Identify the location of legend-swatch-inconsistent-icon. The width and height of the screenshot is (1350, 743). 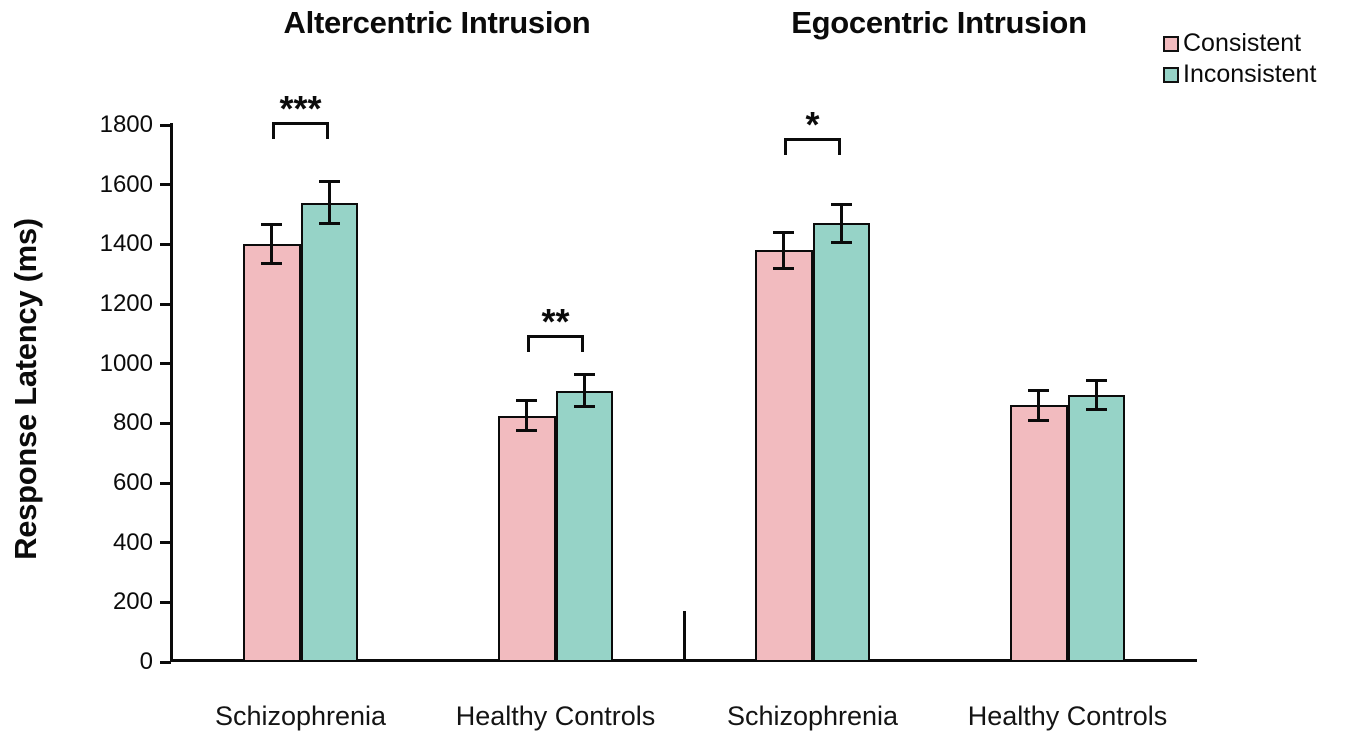
(1171, 74).